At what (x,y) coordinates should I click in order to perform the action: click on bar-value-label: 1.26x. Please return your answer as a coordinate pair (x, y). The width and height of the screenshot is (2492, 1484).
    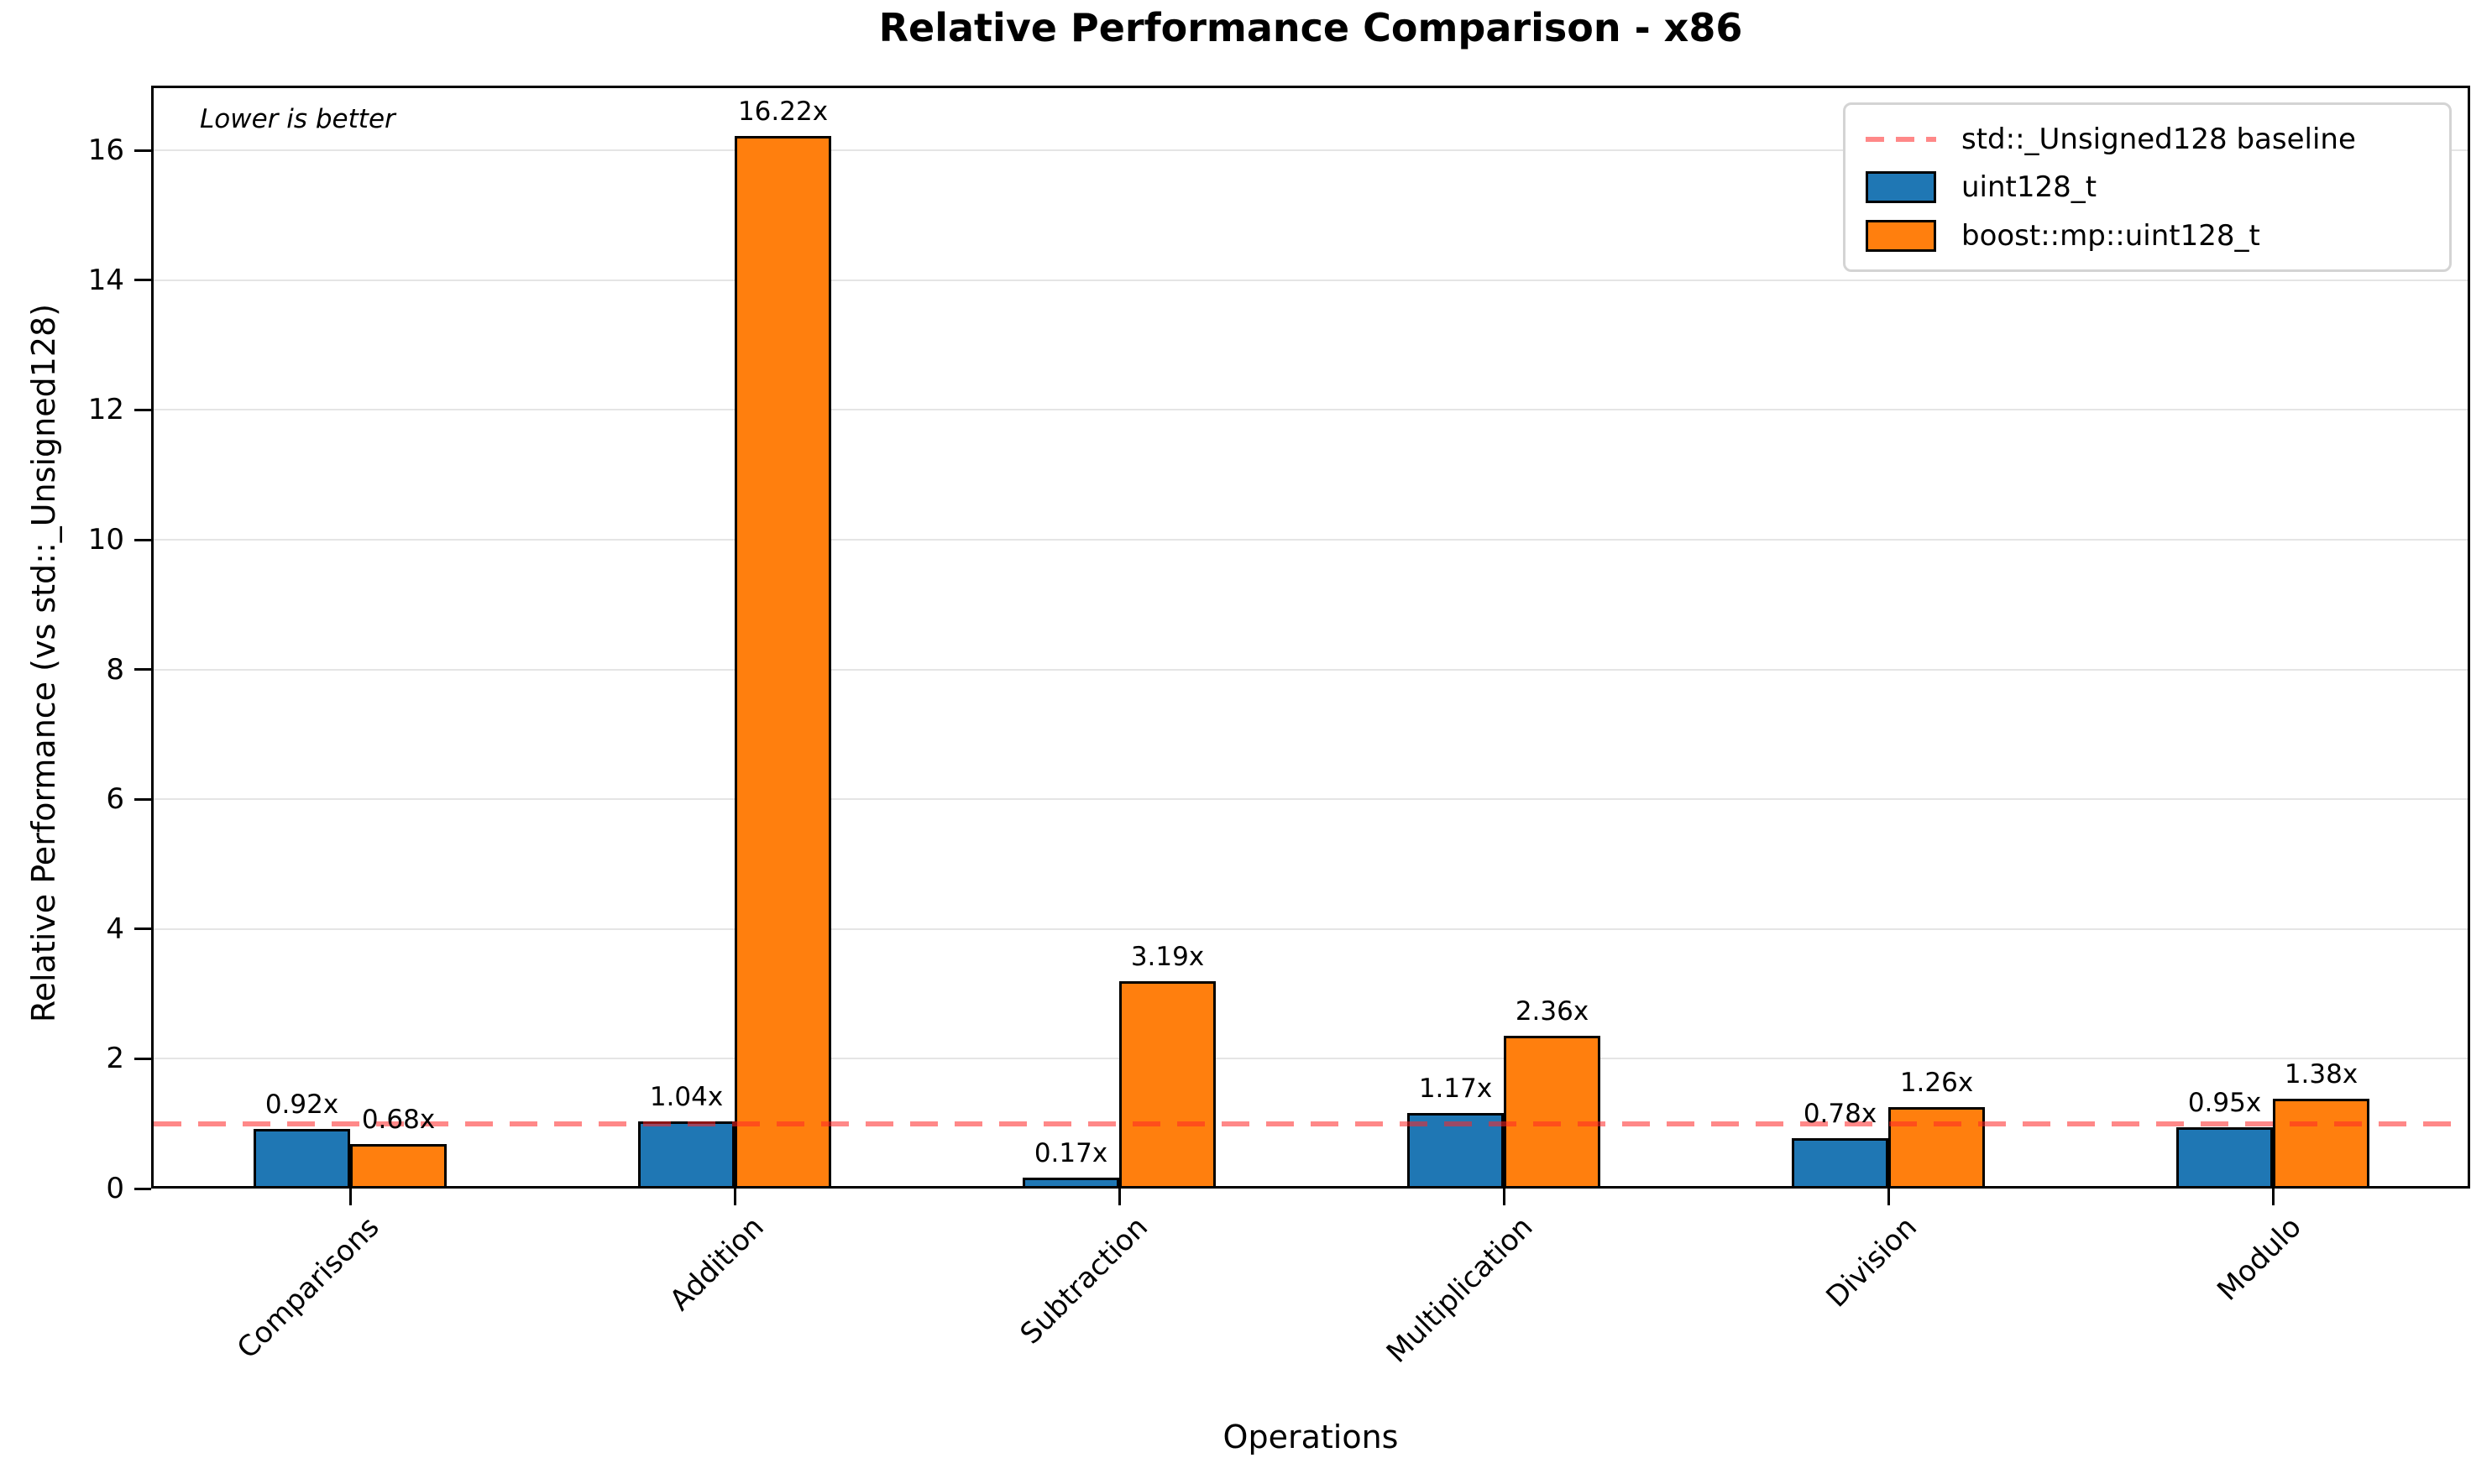
    Looking at the image, I should click on (1937, 1082).